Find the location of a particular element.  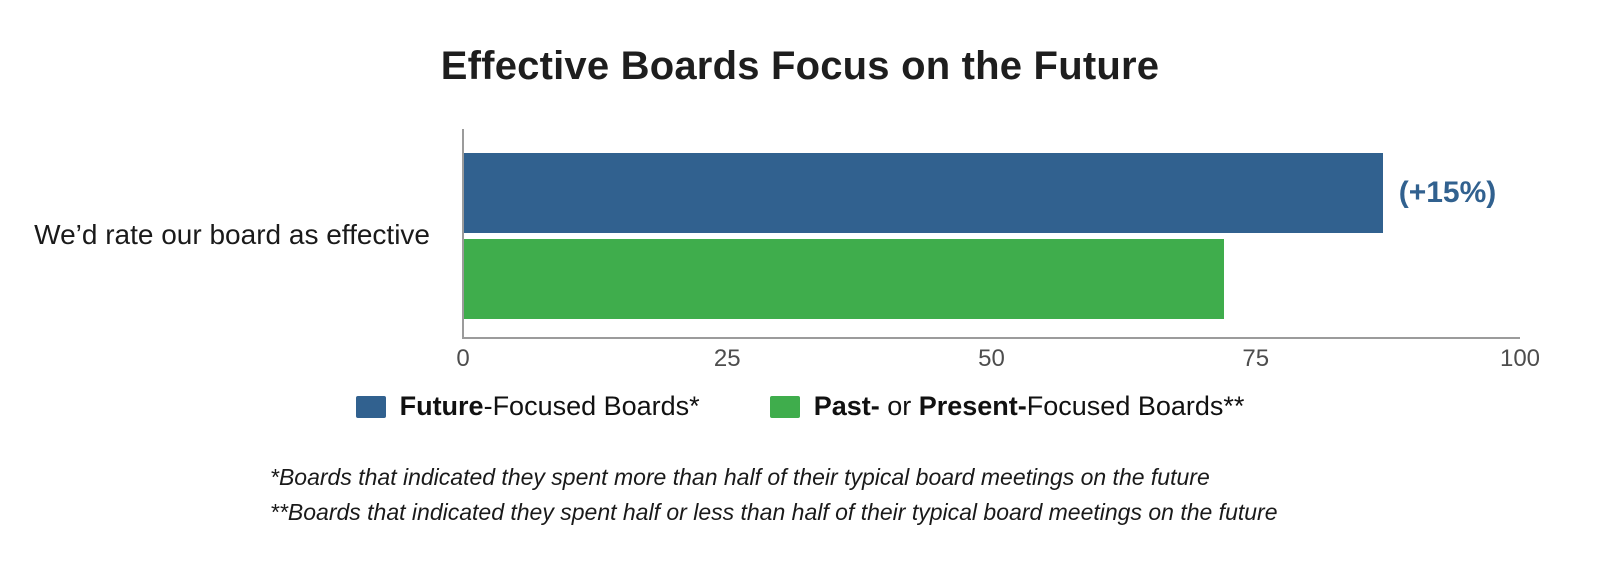

bar-row-future: (+15%) is located at coordinates (992, 193).